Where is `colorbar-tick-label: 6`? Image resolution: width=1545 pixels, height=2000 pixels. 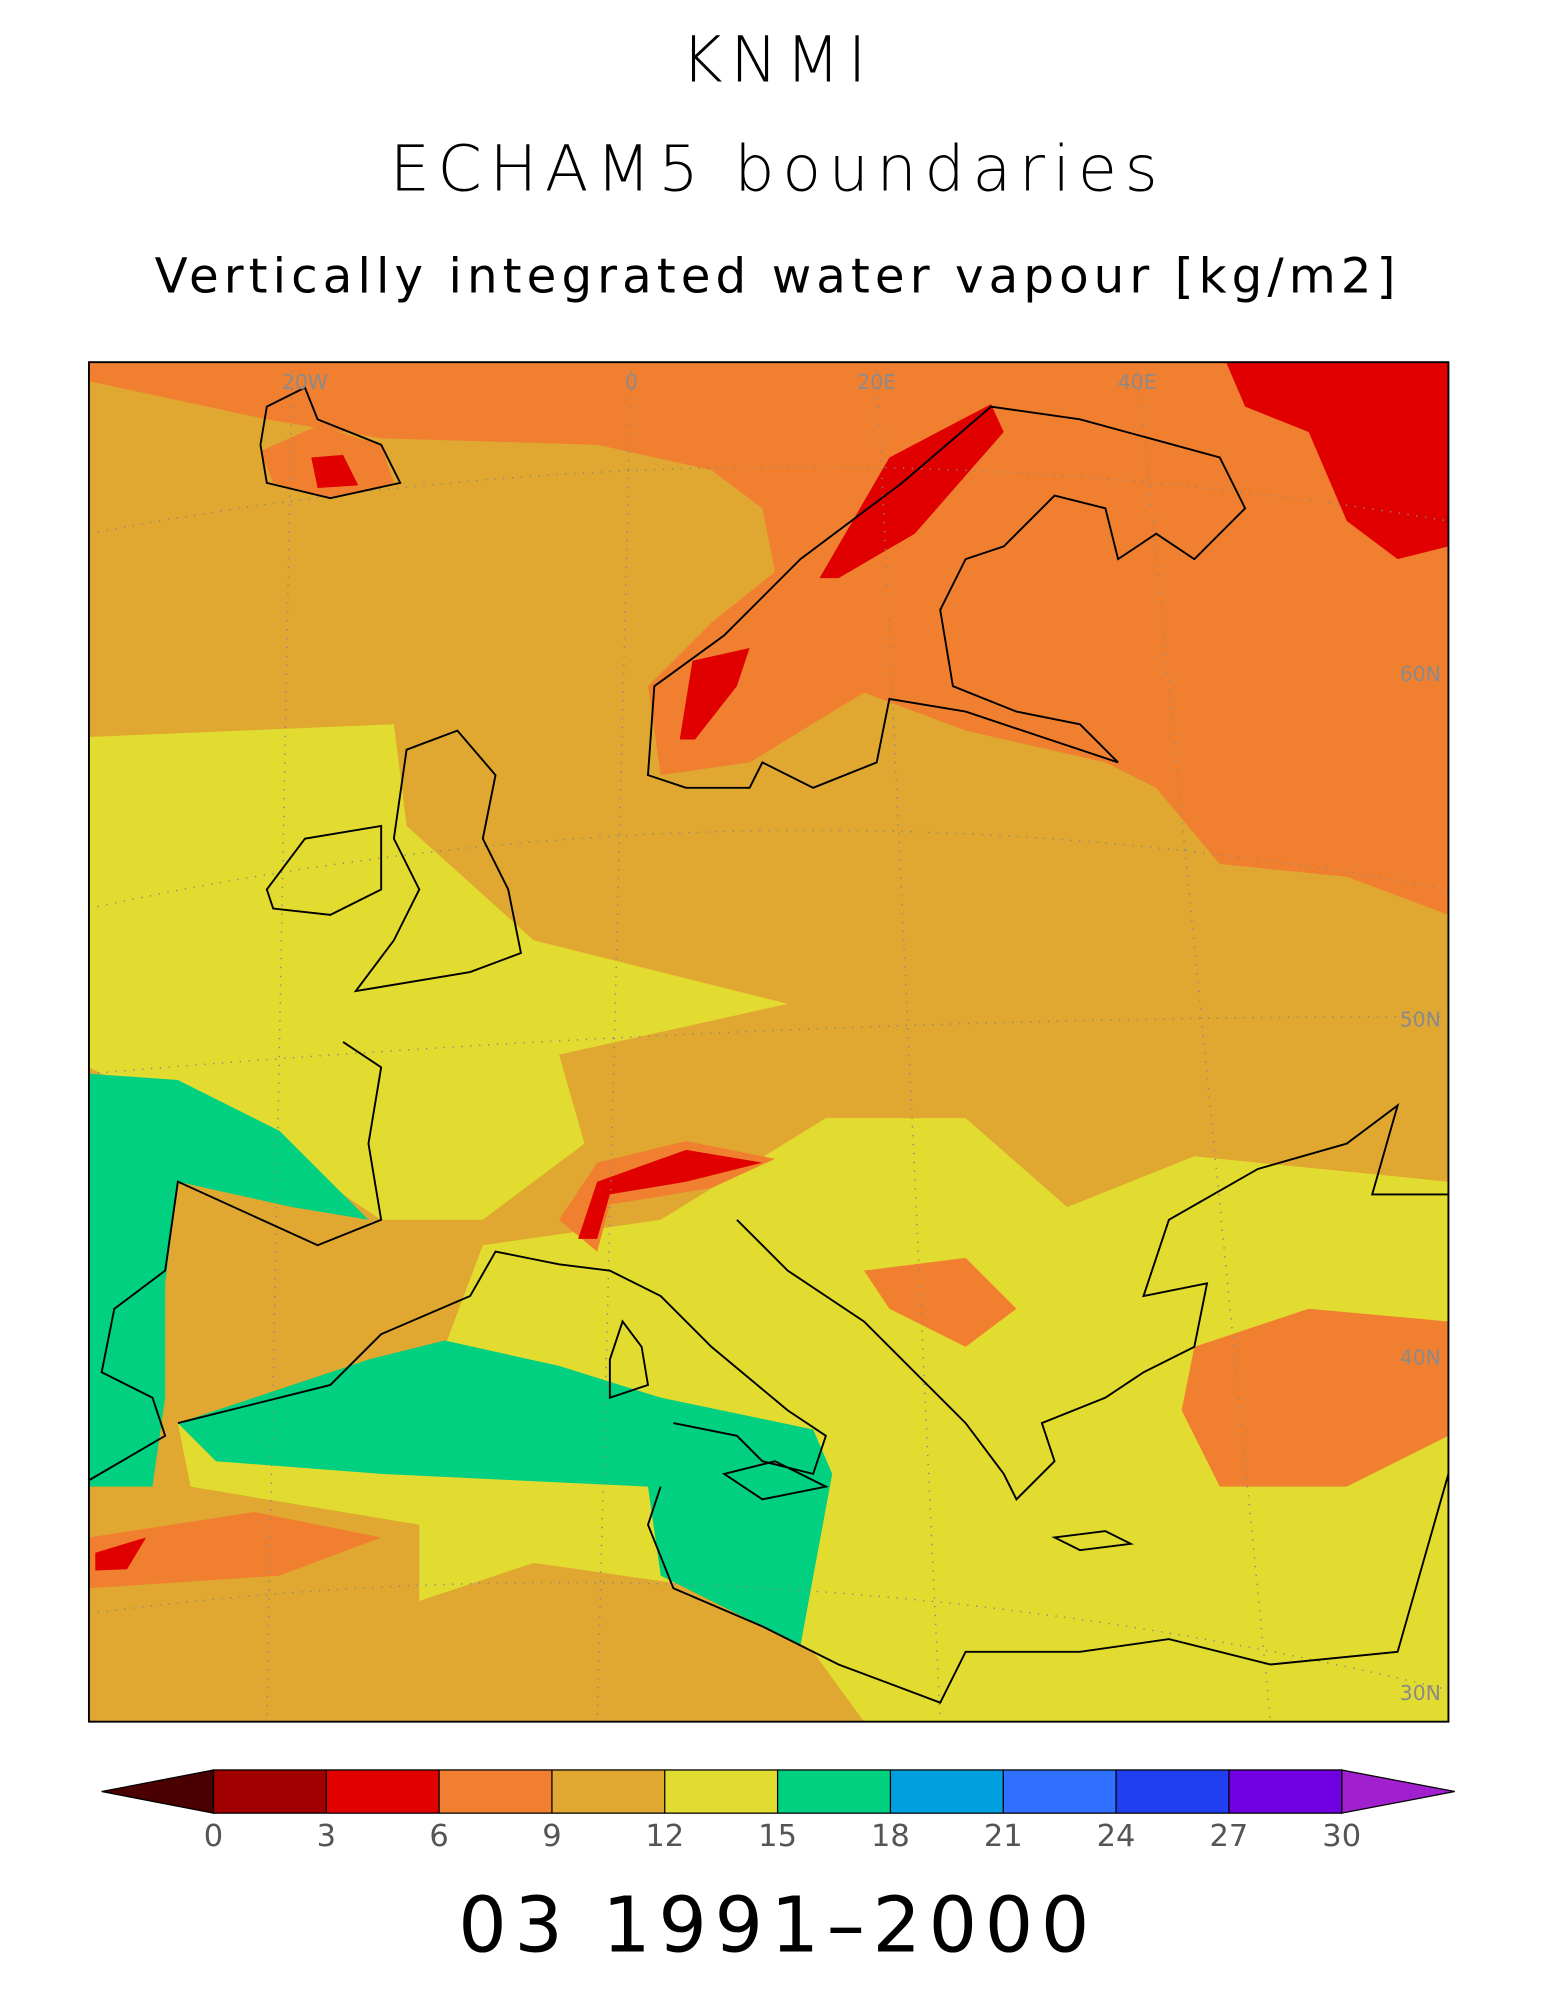
colorbar-tick-label: 6 is located at coordinates (438, 1836).